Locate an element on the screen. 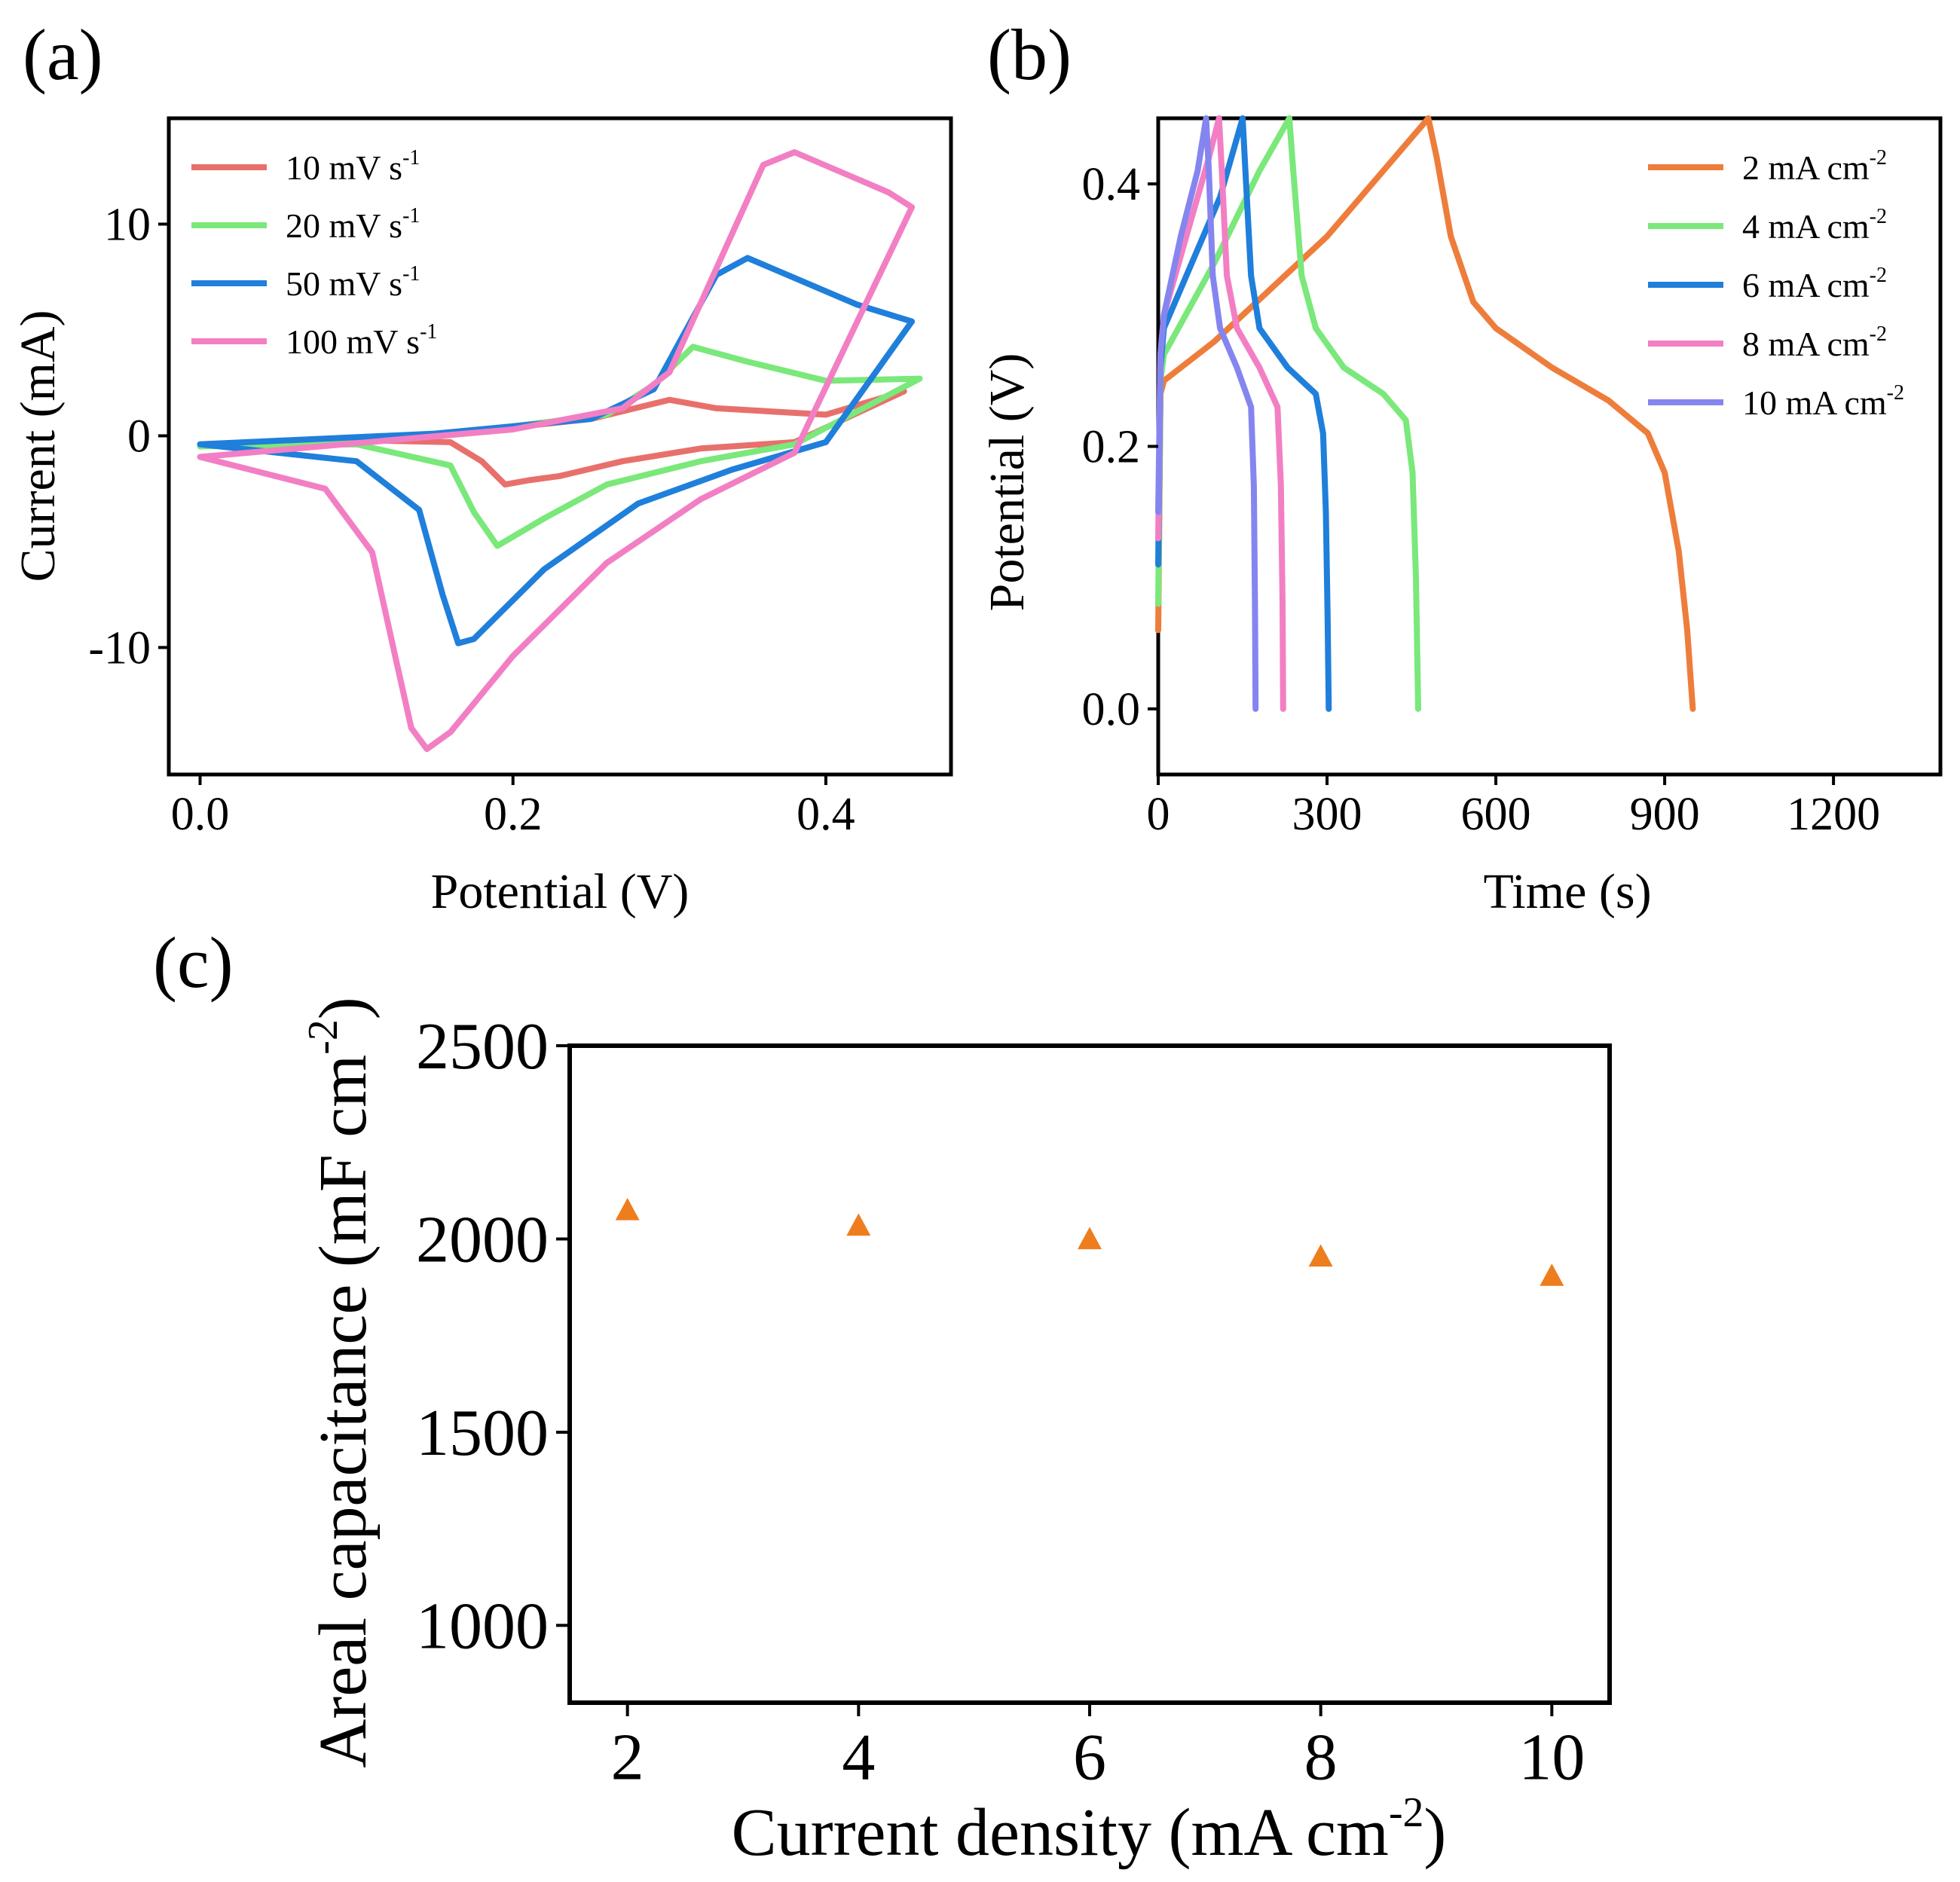 The image size is (1960, 1882). y-axis-title-a: Current (mA) is located at coordinates (38, 446).